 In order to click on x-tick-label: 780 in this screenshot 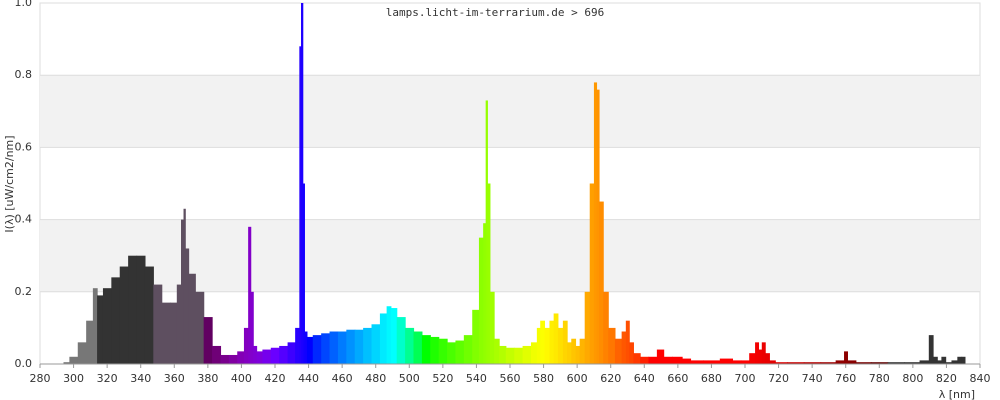, I will do `click(879, 378)`.